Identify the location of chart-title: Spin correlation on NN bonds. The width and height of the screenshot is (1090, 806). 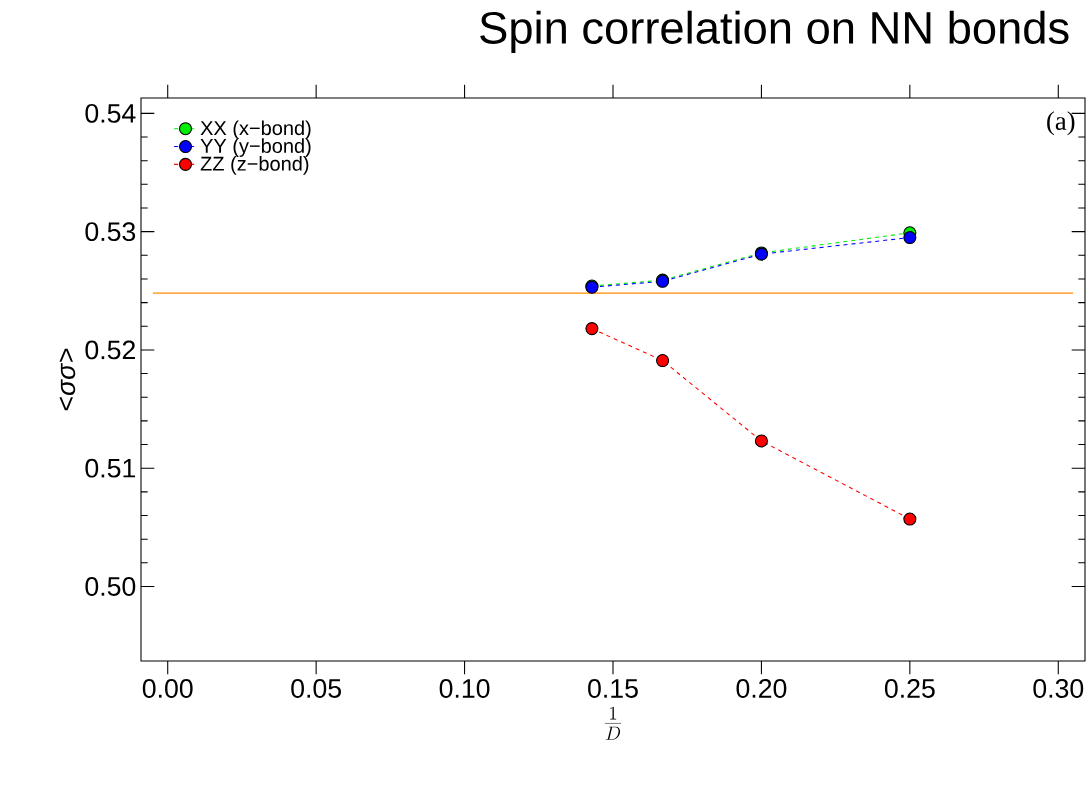
(774, 31).